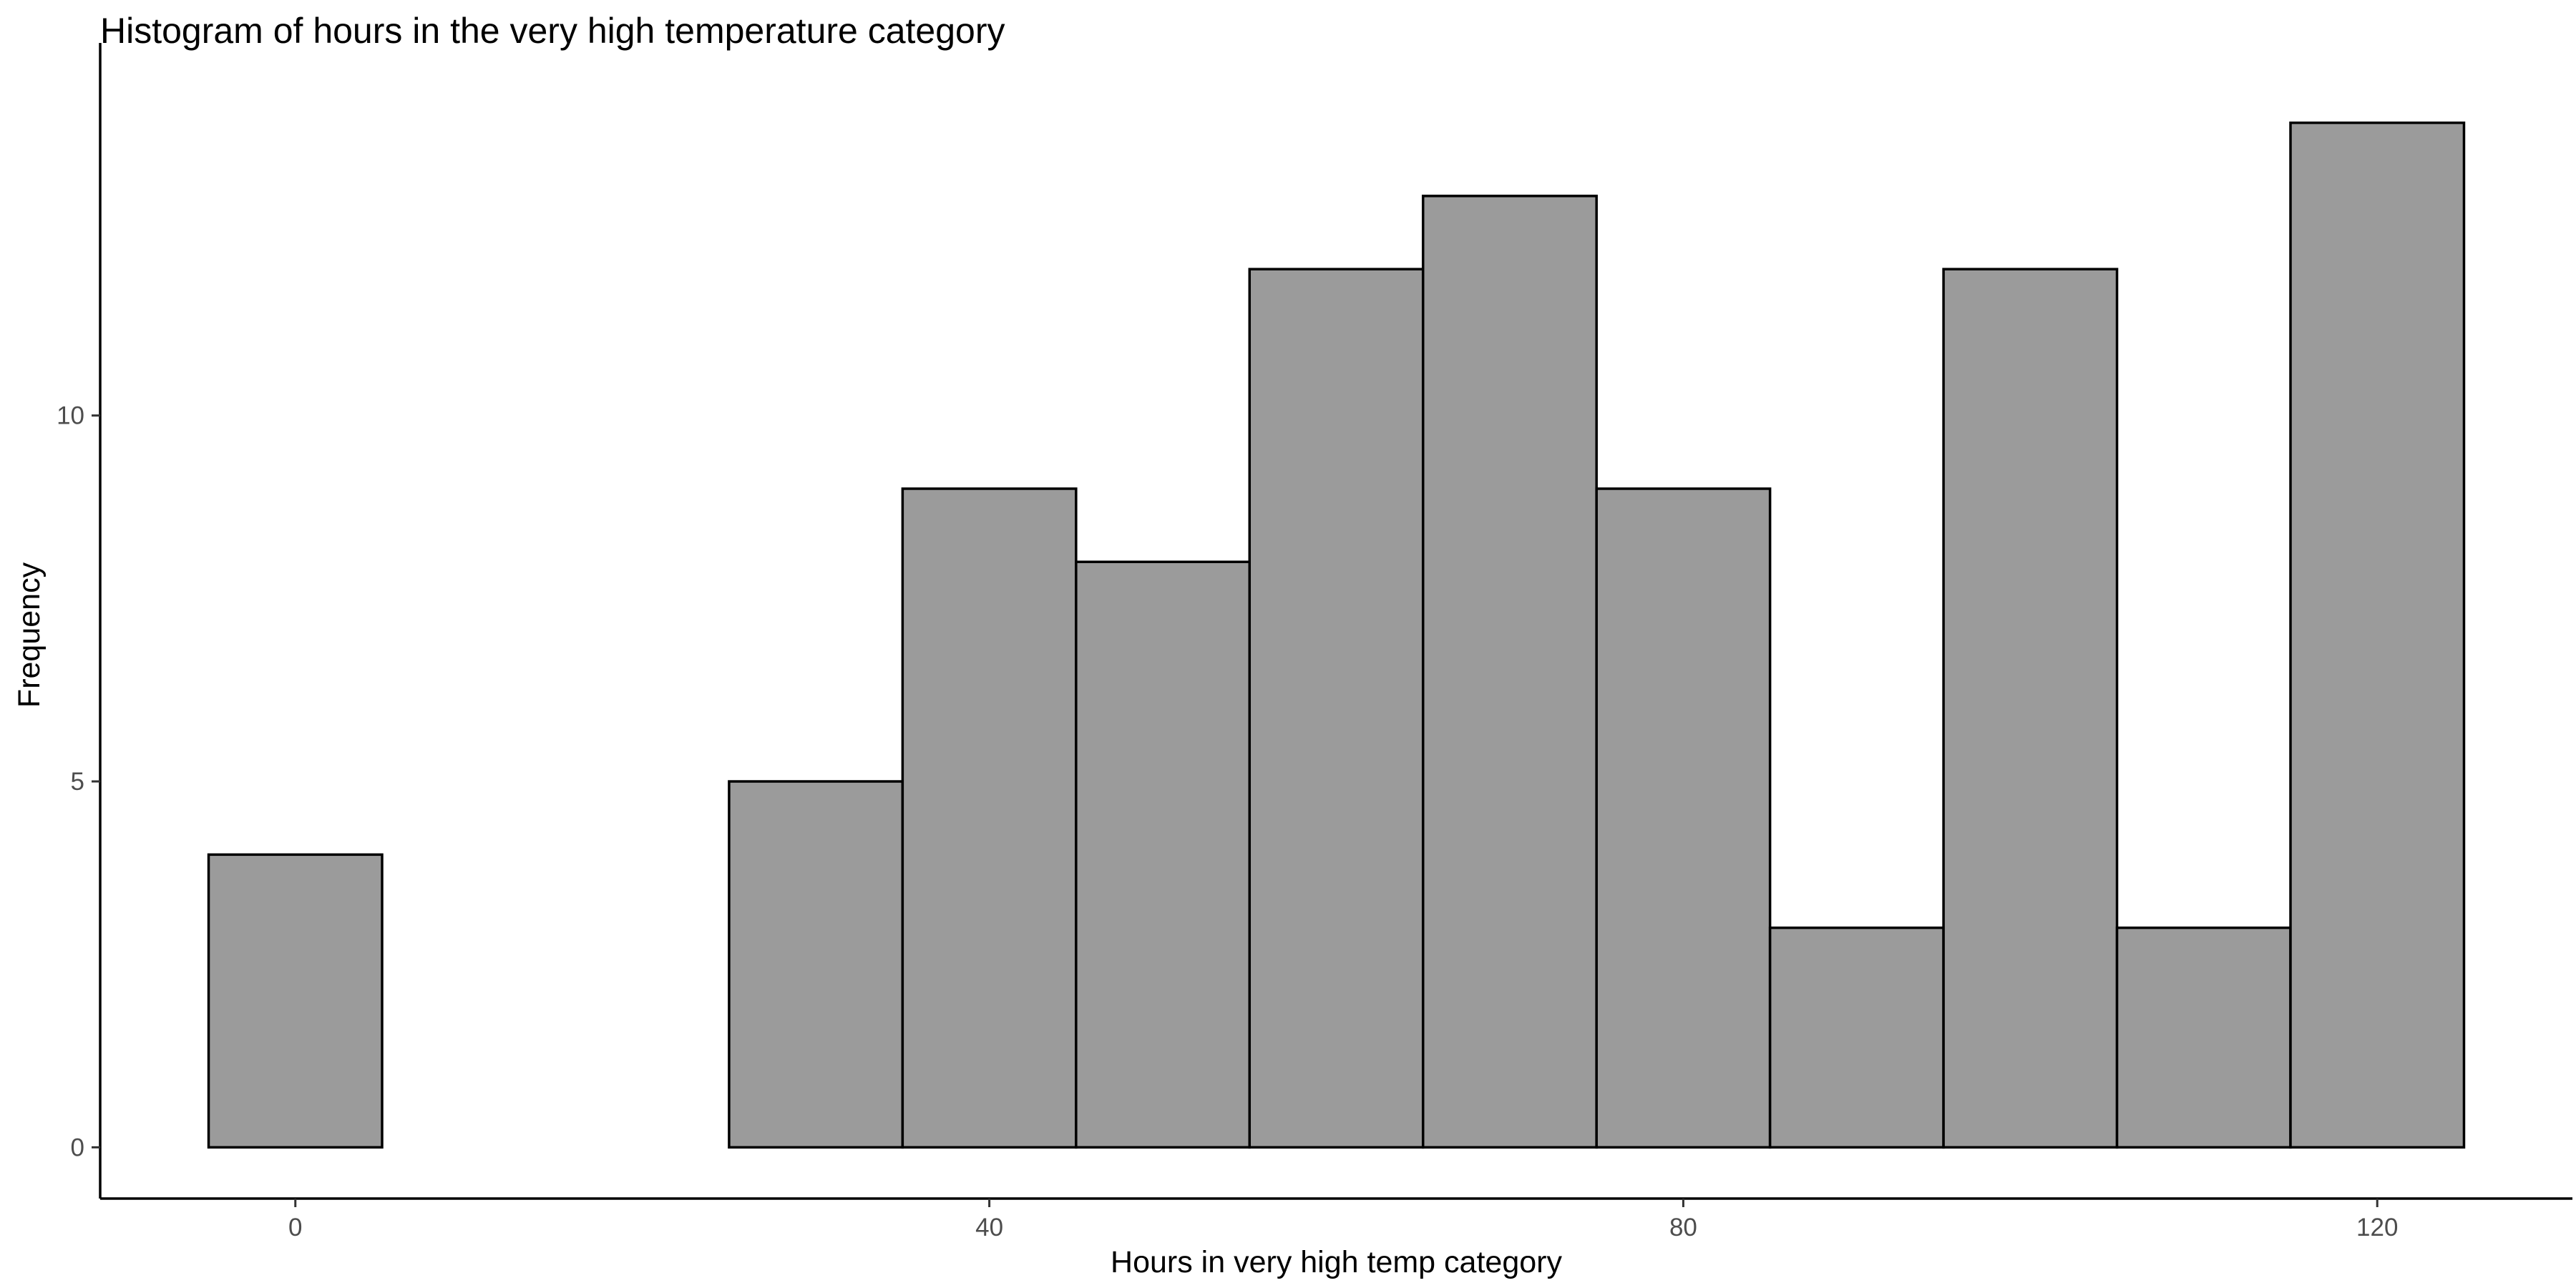  I want to click on x-axis-title: Hours in very high temp category, so click(1336, 1262).